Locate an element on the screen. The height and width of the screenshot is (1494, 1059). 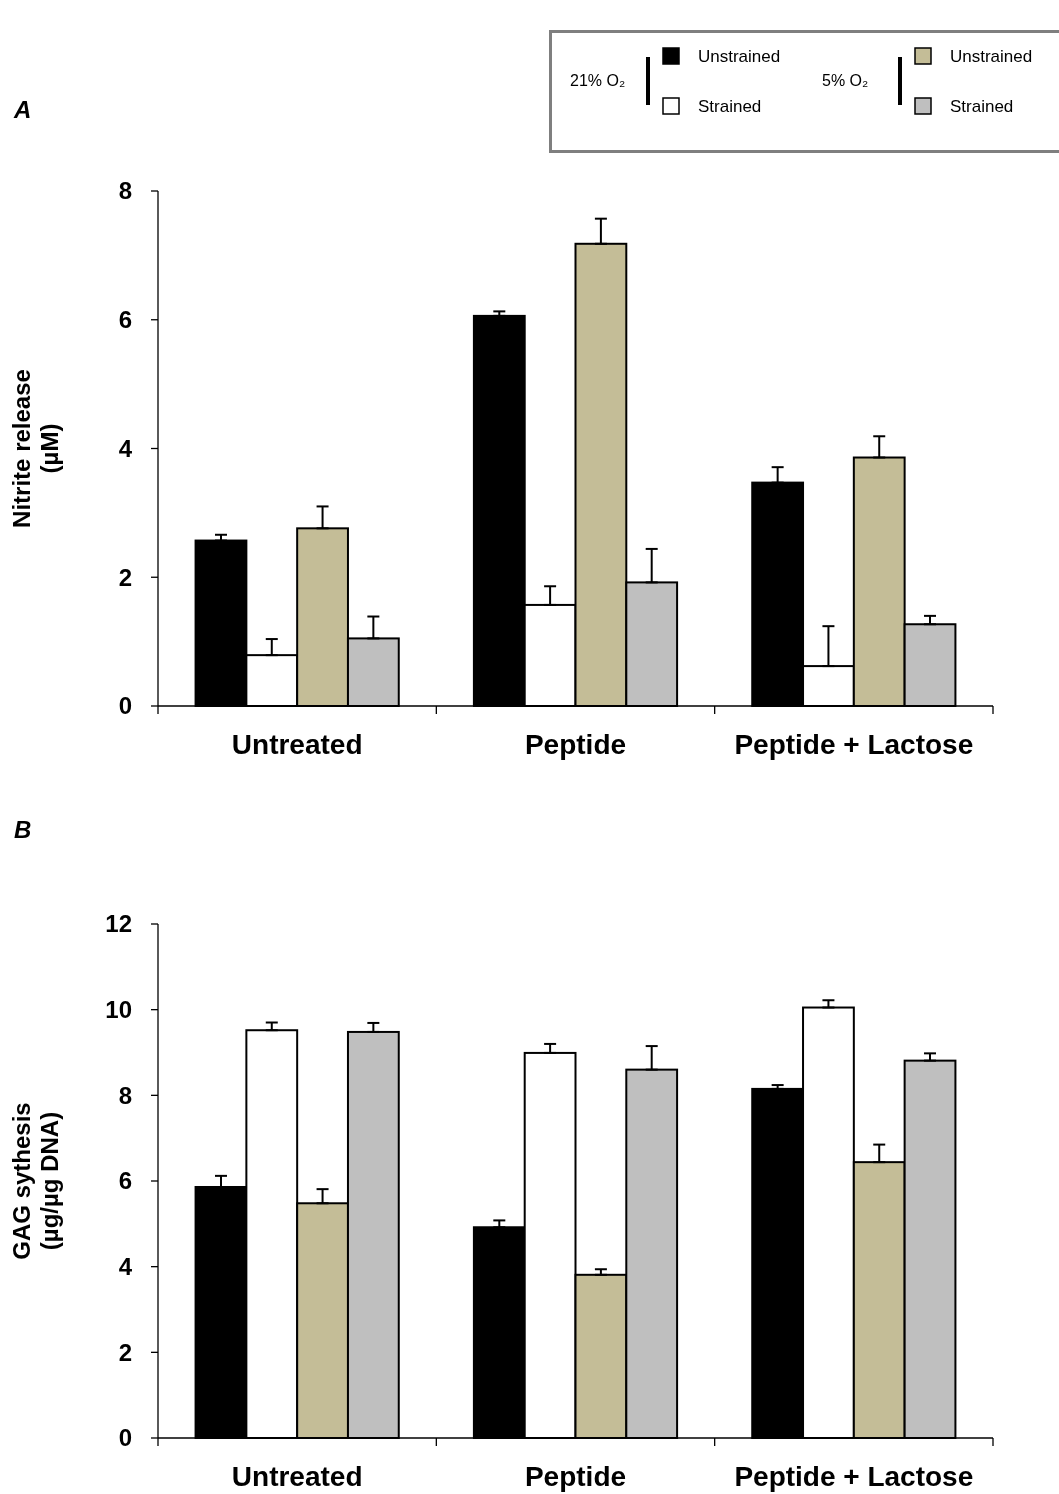
y-axis-title: GAG sythesis (µg/µg DNA) is located at coordinates (35, 1181).